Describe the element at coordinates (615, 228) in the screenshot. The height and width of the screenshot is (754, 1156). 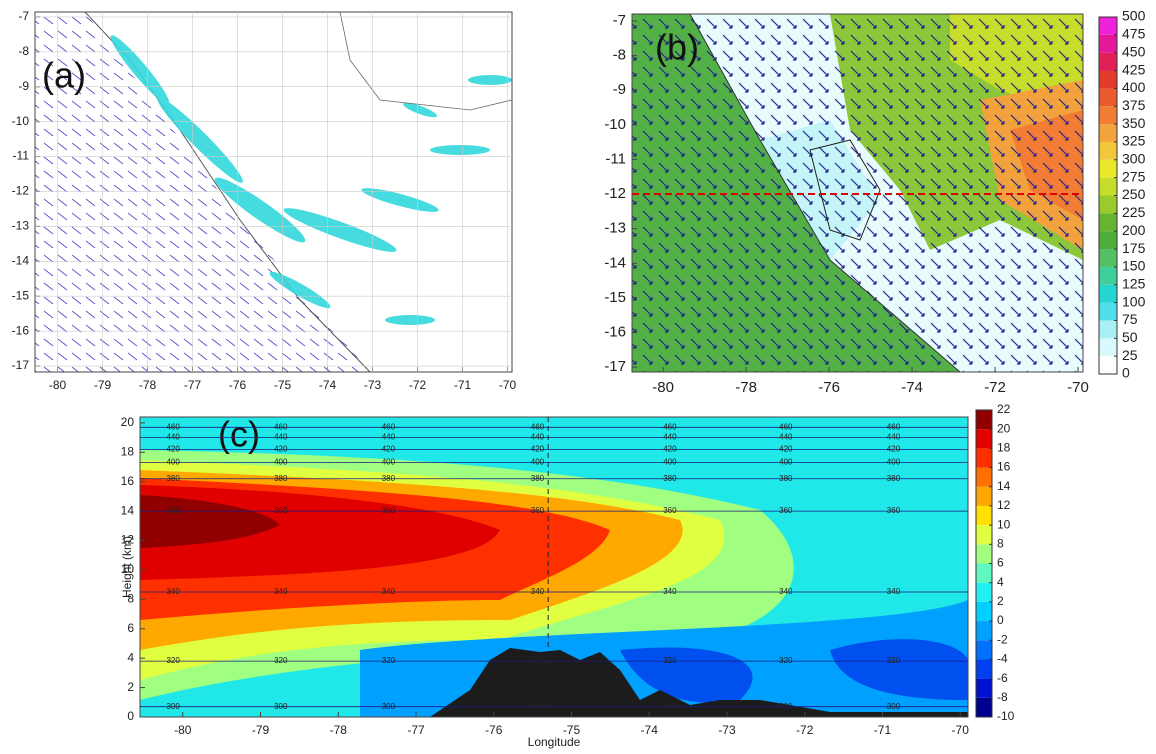
I see `y-tick-label: -13` at that location.